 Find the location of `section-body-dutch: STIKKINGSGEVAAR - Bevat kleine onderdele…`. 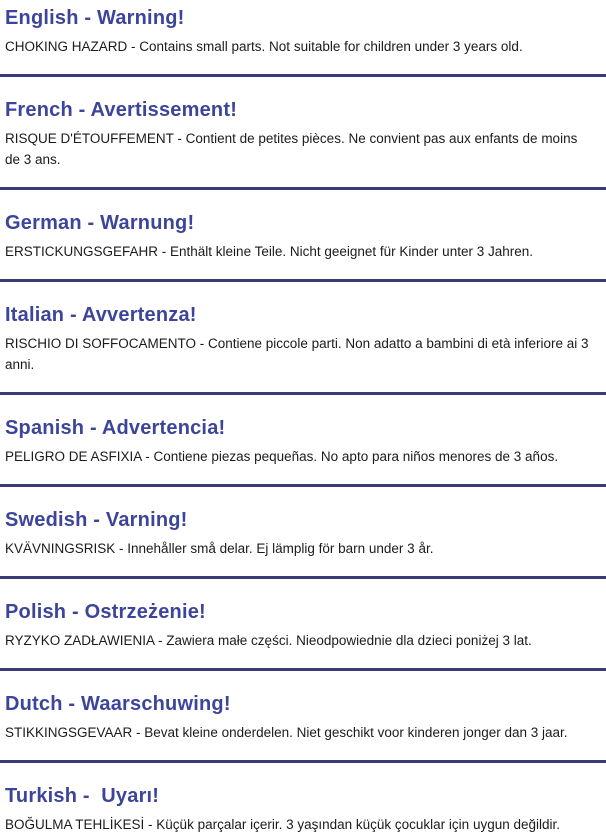

section-body-dutch: STIKKINGSGEVAAR - Bevat kleine onderdele… is located at coordinates (286, 732).